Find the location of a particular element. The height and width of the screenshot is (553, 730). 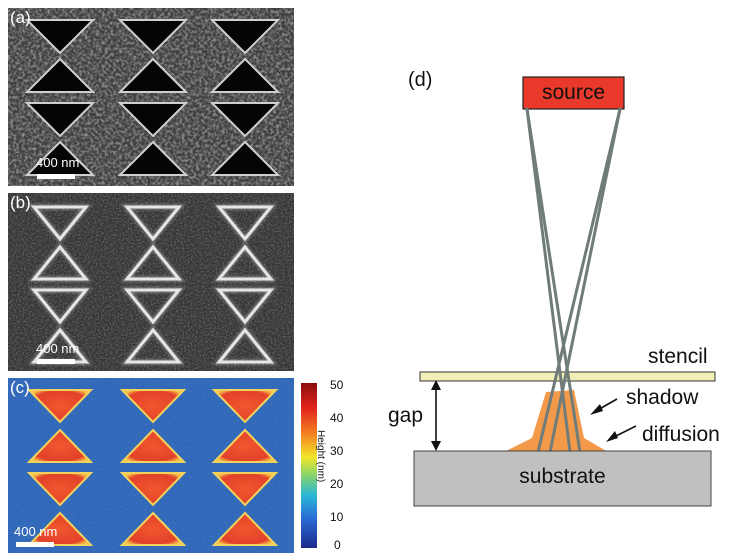

diffusion-label: diffusion is located at coordinates (681, 434).